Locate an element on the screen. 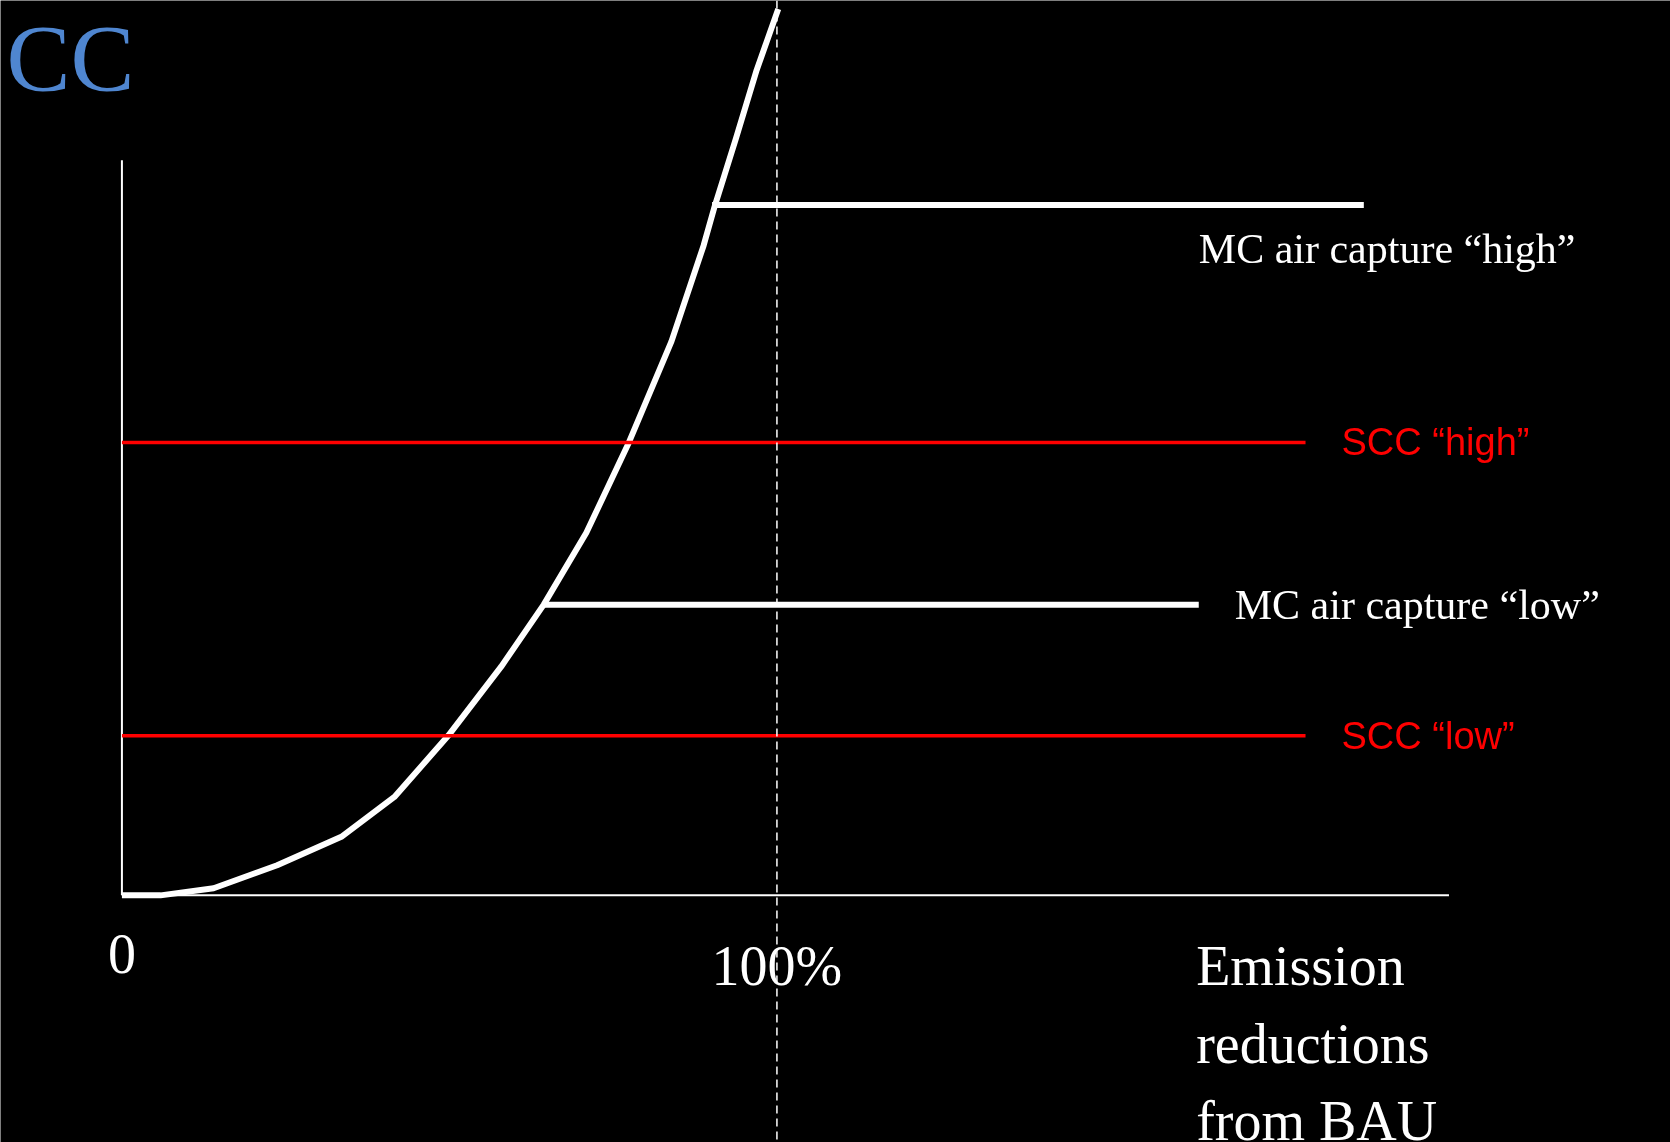  series-label: MC air capture “high” is located at coordinates (1387, 248).